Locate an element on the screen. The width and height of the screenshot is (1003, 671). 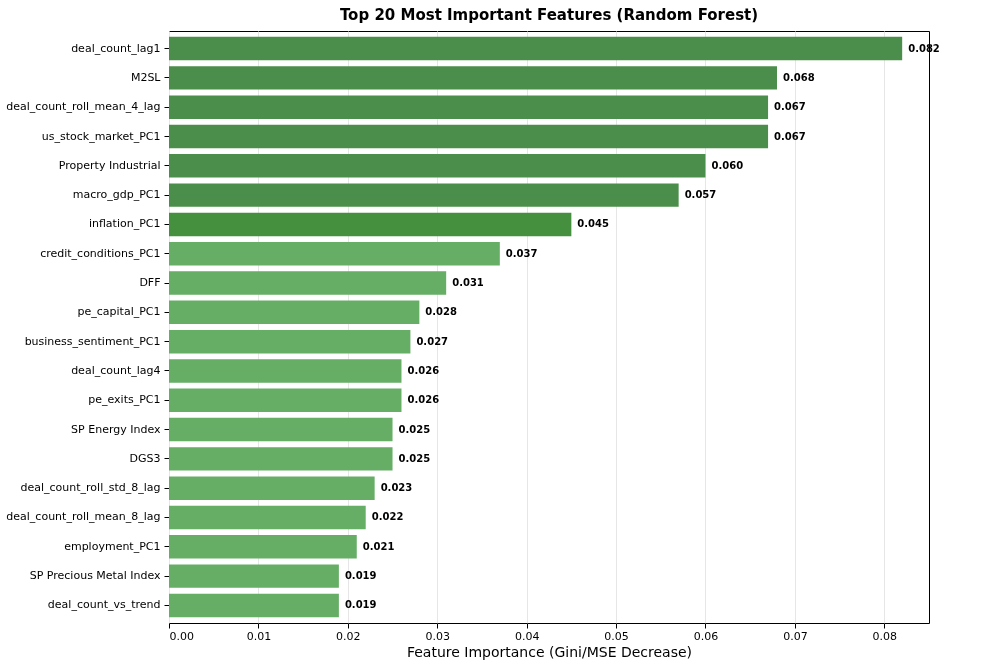
y-tick-label: deal_count_roll_std_8_lag is located at coordinates (90, 488).